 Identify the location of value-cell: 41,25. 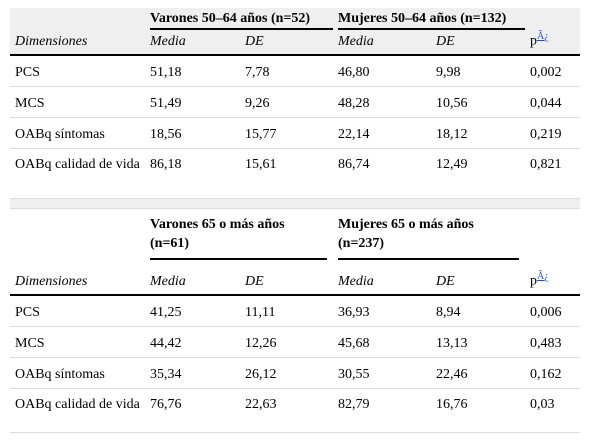
(192, 311).